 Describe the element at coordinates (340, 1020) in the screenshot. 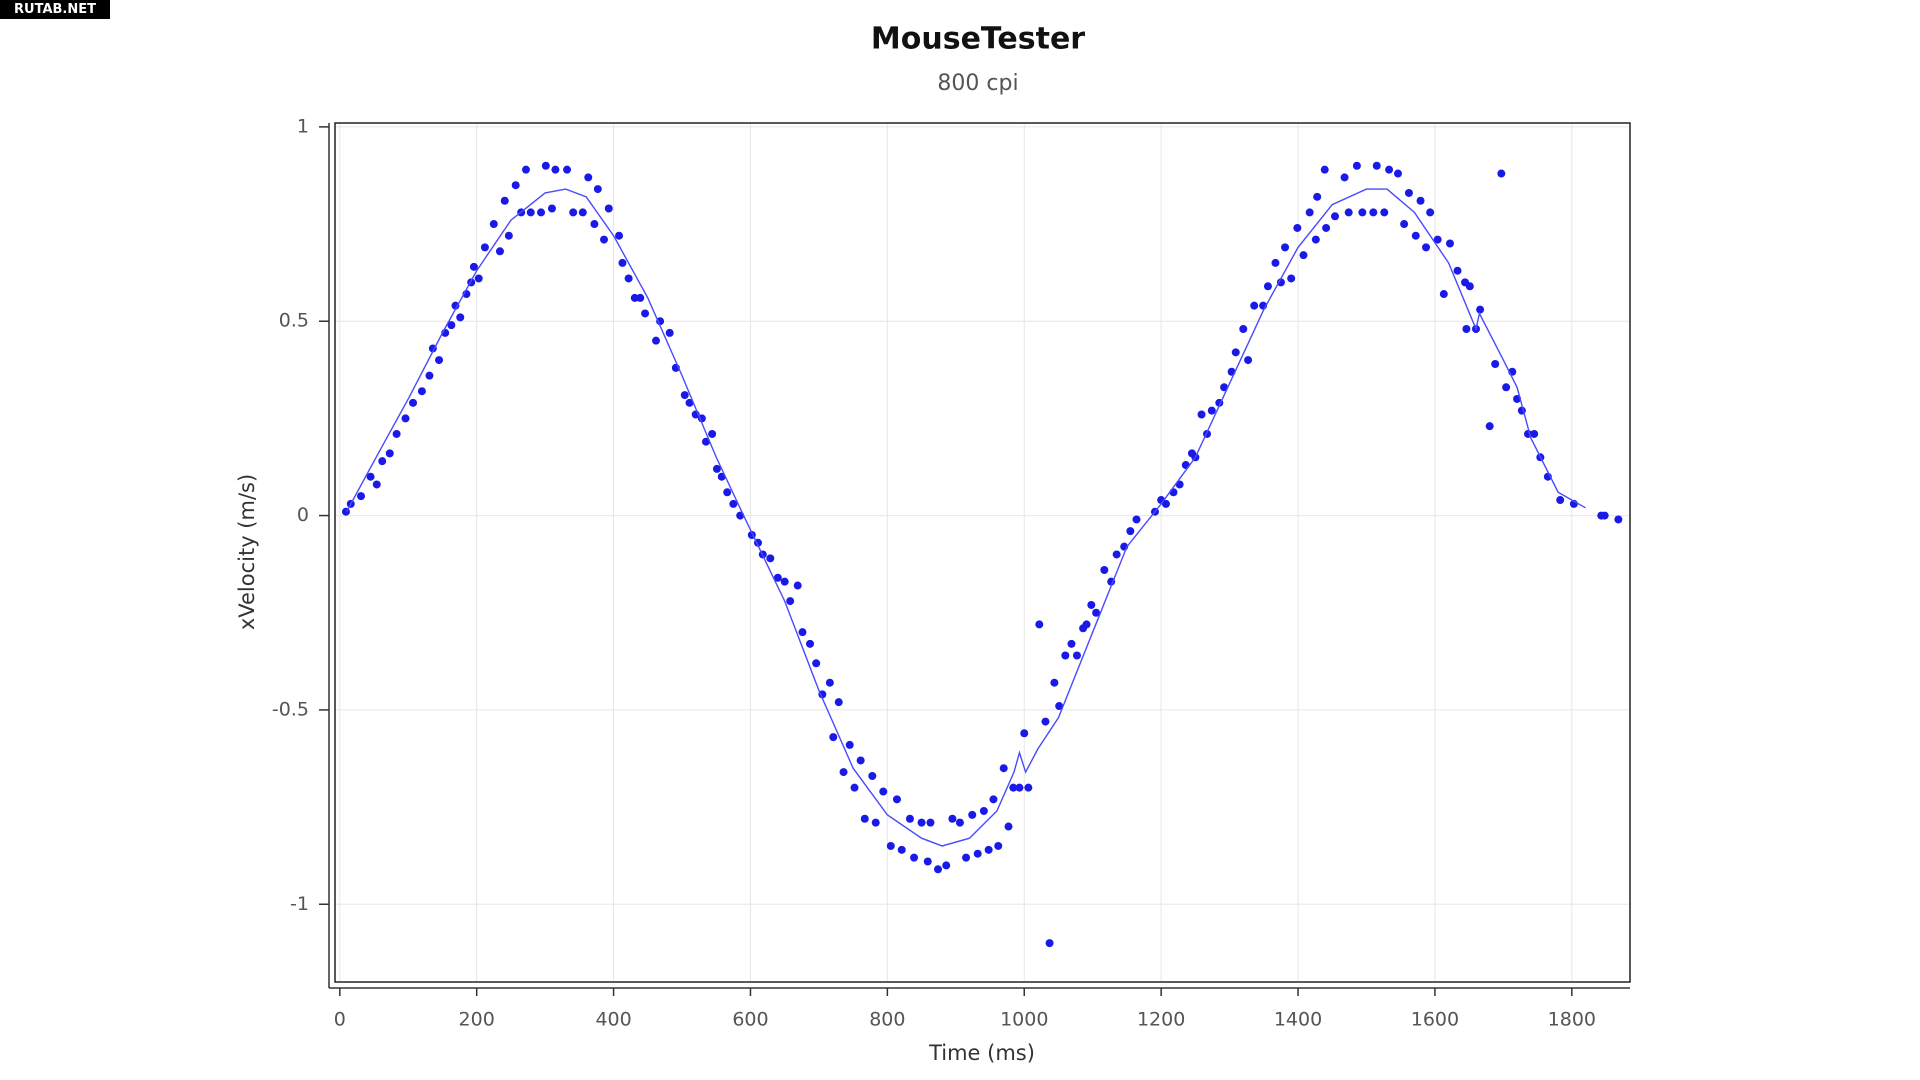

I see `x-tick-label: 0` at that location.